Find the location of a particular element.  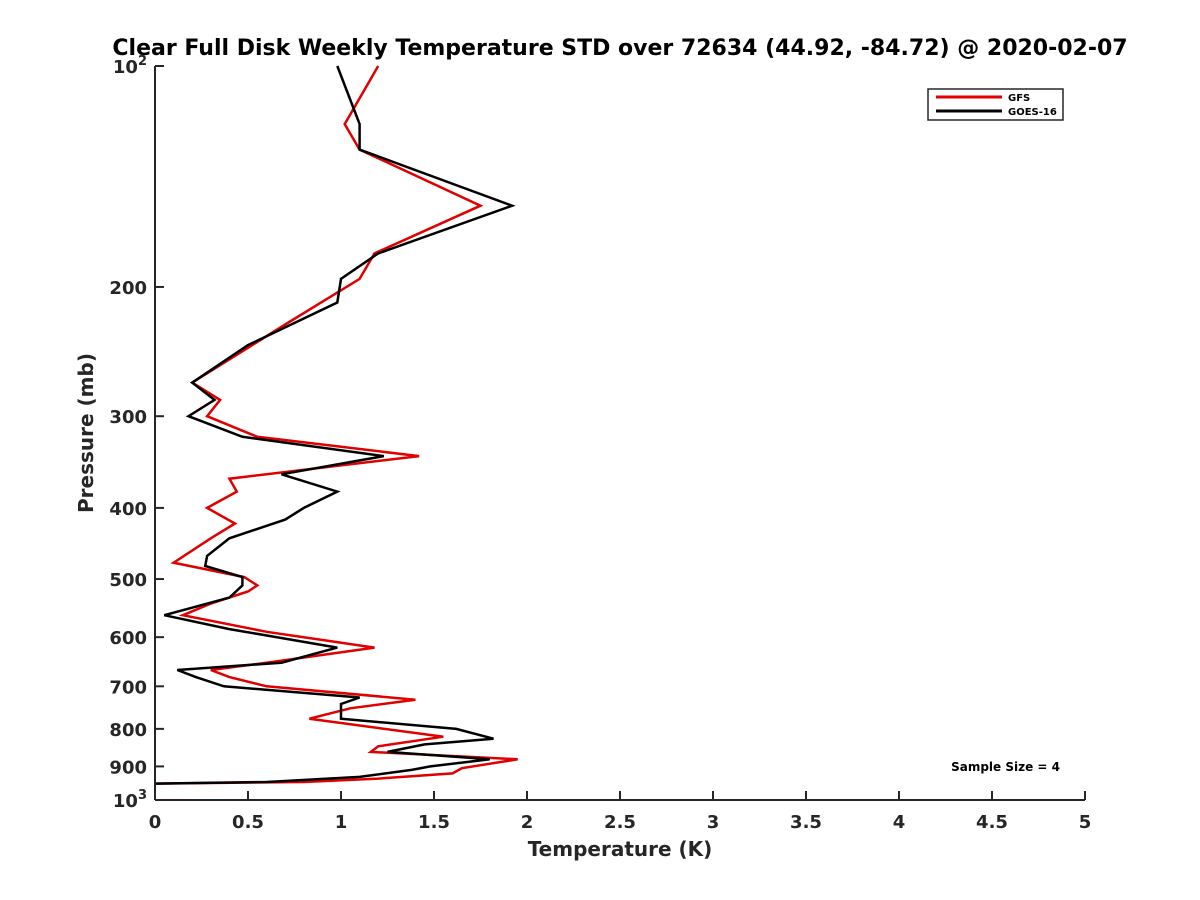

y-axis-label: Pressure (mb) is located at coordinates (86, 433).